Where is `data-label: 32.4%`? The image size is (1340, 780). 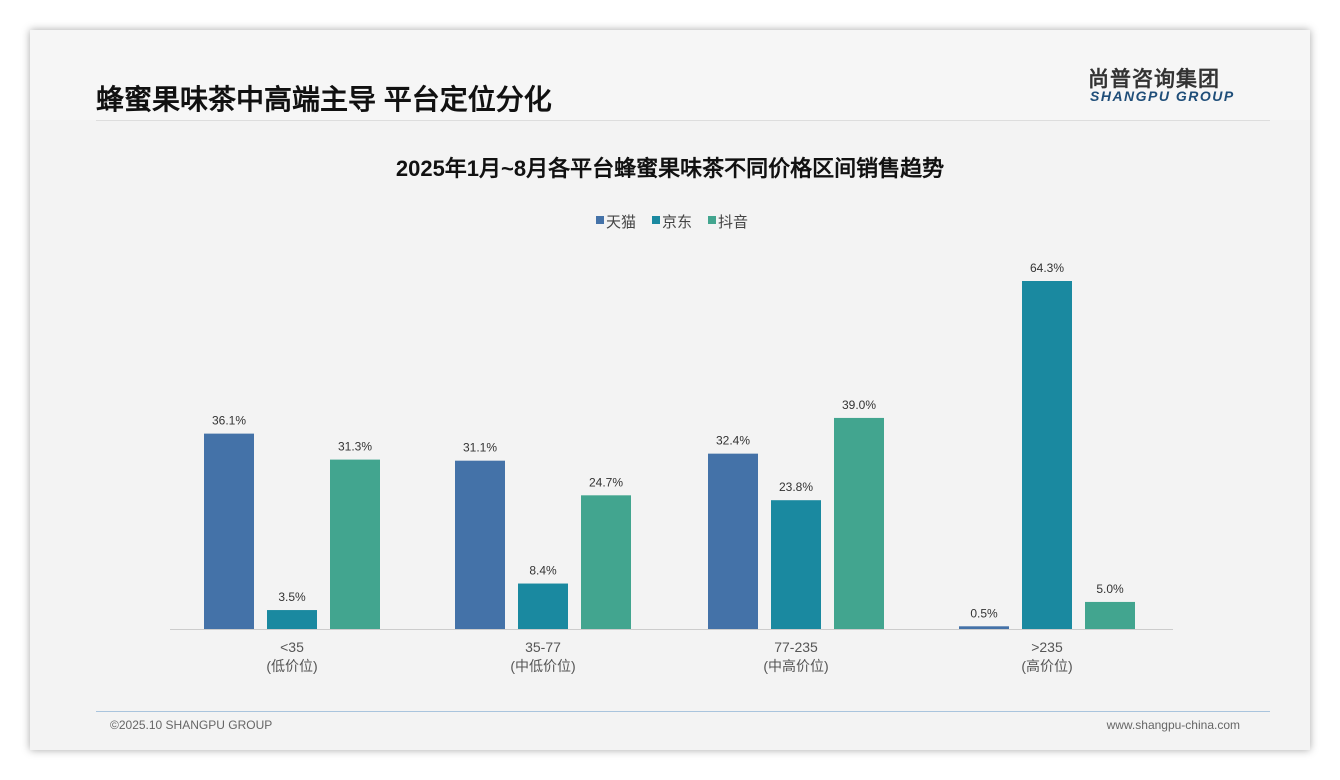
data-label: 32.4% is located at coordinates (733, 441).